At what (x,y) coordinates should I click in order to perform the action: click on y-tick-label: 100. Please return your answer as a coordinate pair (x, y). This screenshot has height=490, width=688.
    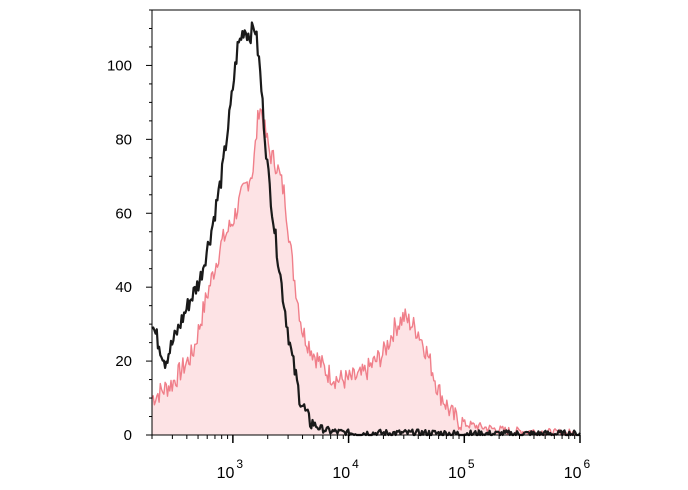
    Looking at the image, I should click on (119, 65).